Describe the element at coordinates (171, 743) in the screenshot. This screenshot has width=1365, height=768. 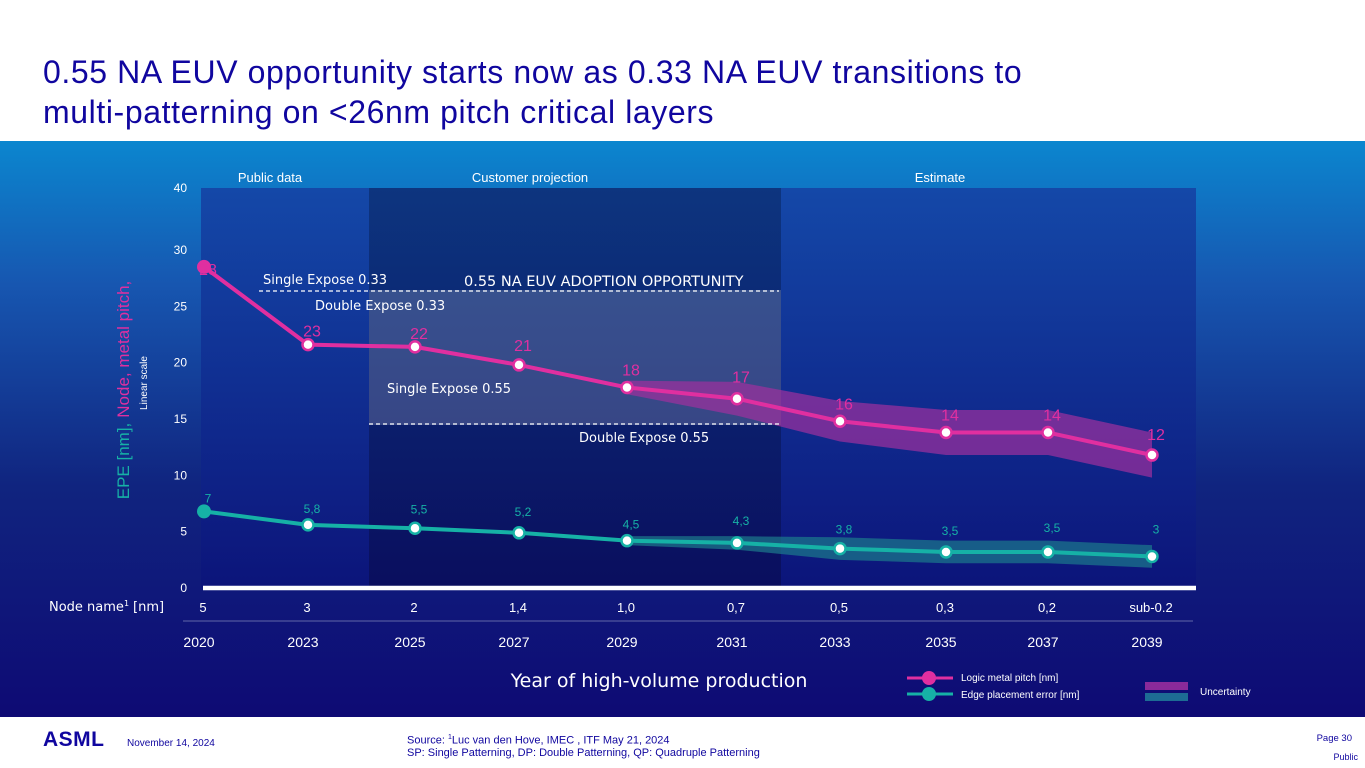
I see `footer-date: November 14, 2024` at that location.